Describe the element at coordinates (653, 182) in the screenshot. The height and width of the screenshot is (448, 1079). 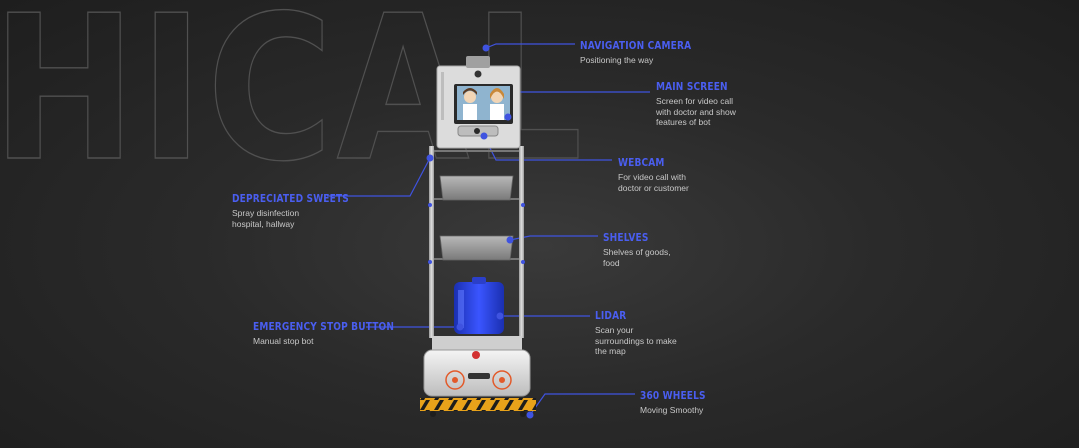
I see `callout-description: For video call with doctor or customer` at that location.